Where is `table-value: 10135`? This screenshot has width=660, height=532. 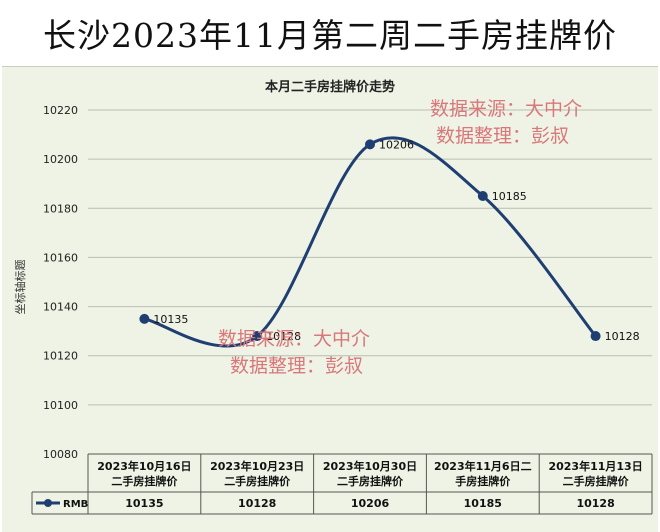 table-value: 10135 is located at coordinates (144, 503).